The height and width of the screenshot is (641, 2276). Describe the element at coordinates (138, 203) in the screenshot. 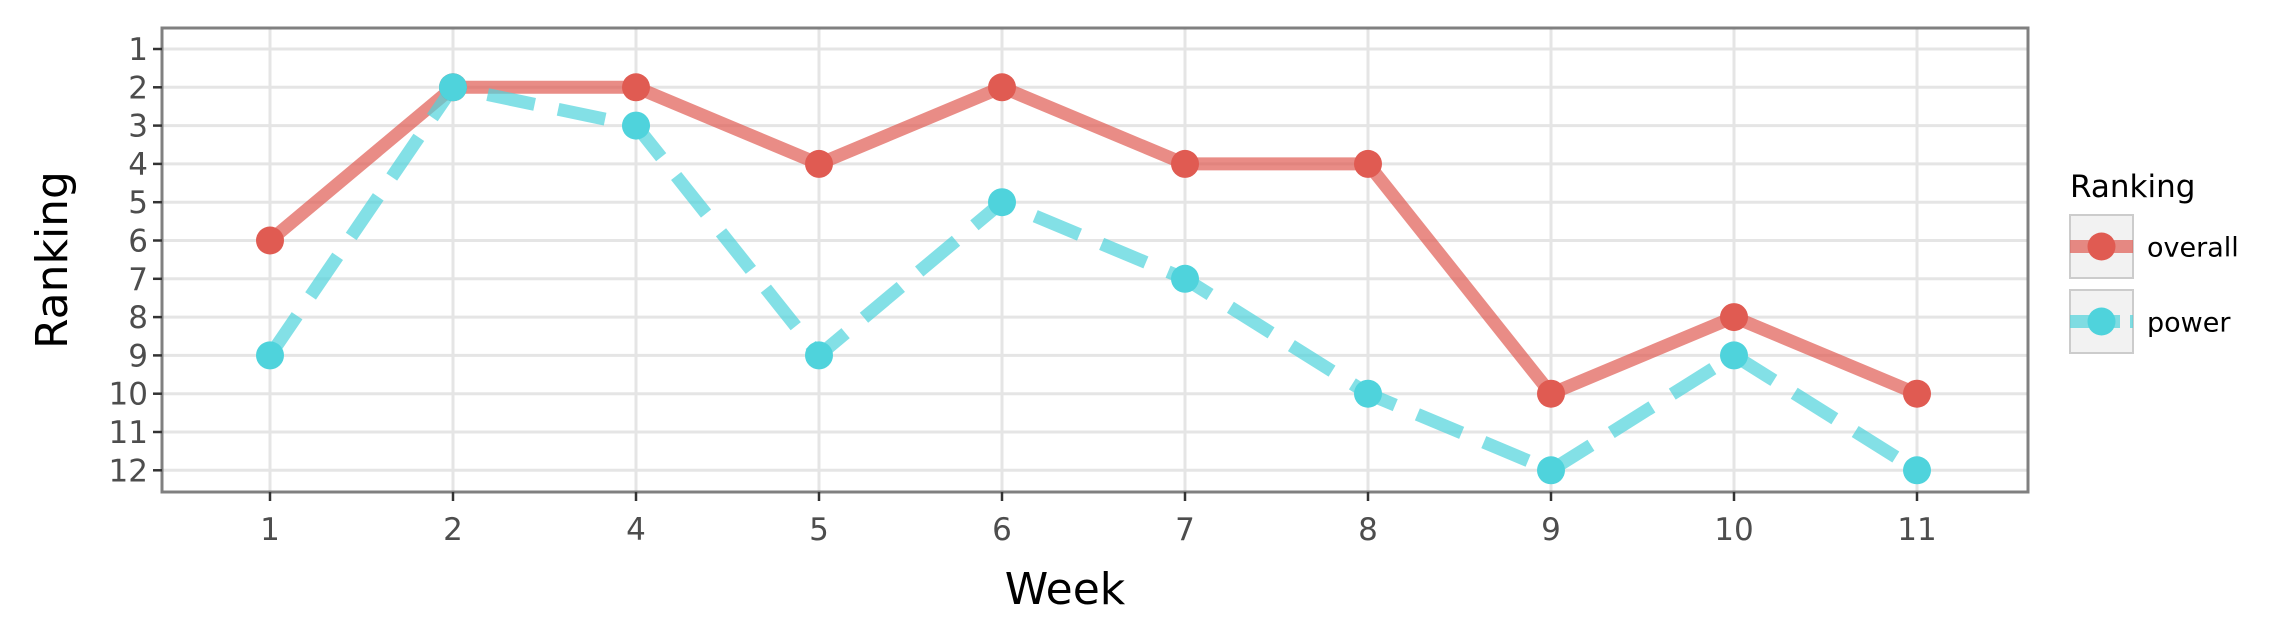

I see `y-tick-label: 5` at that location.